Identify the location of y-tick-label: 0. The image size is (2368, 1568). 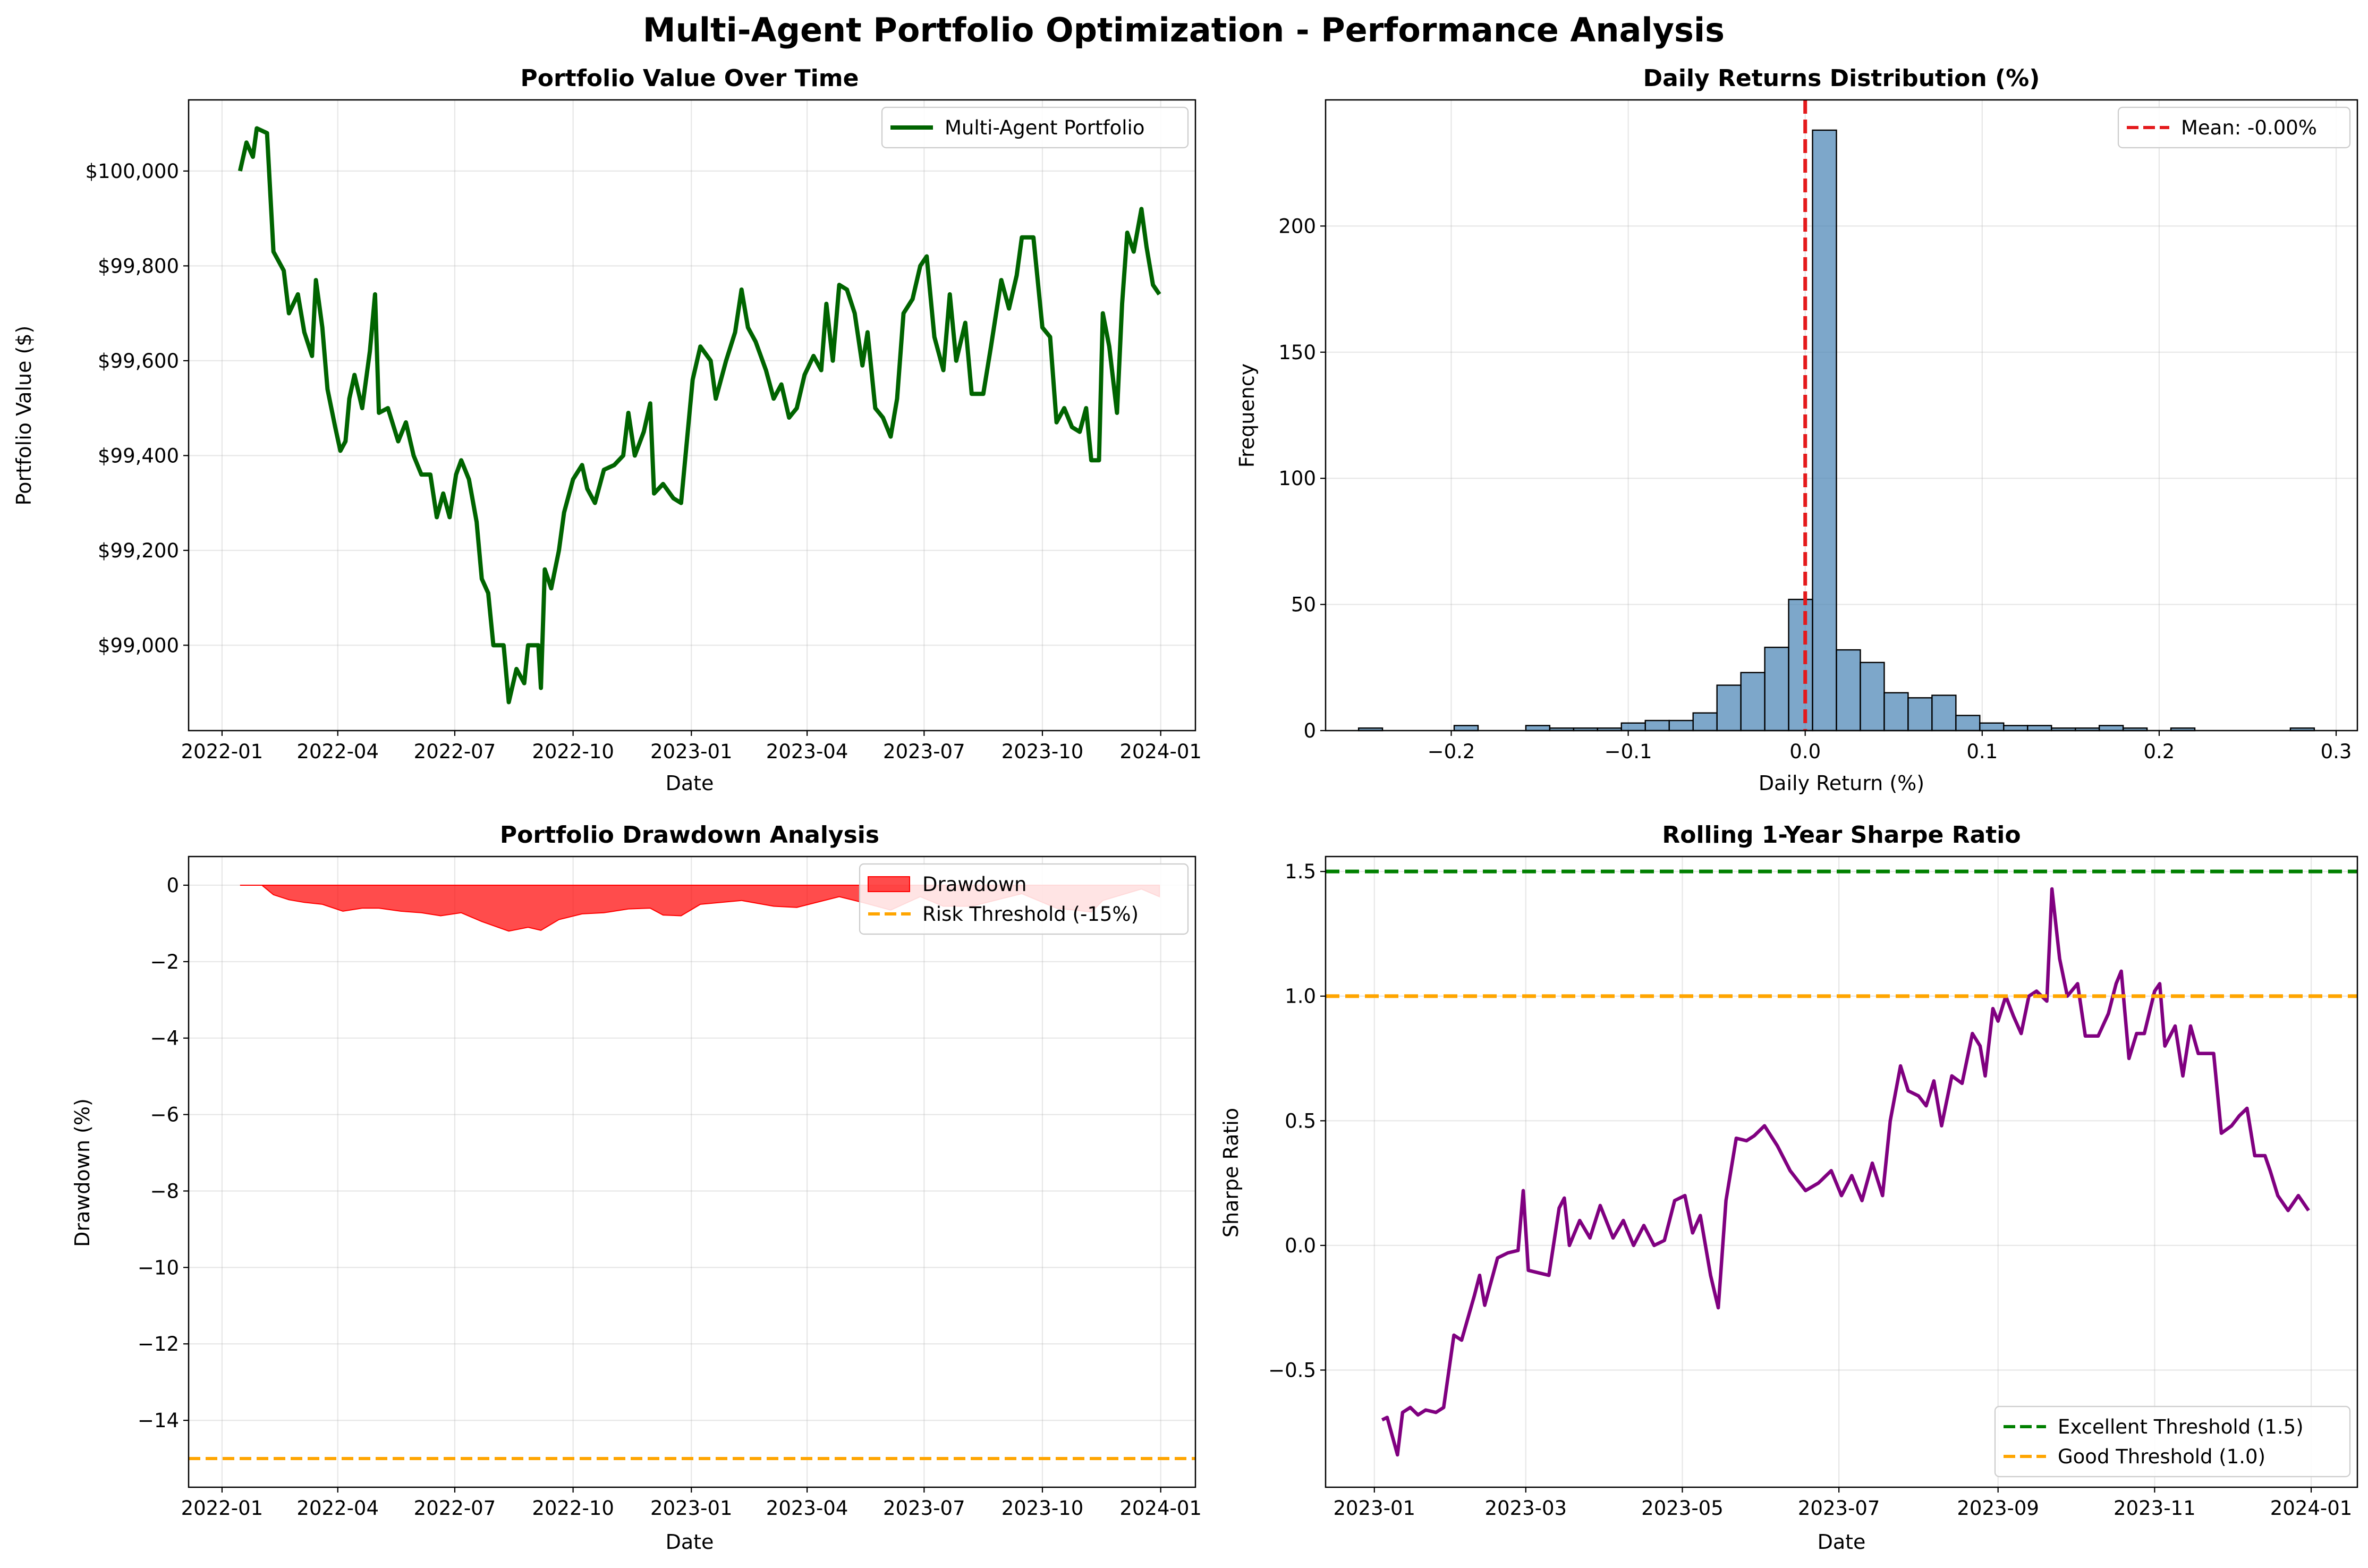
(1309, 730).